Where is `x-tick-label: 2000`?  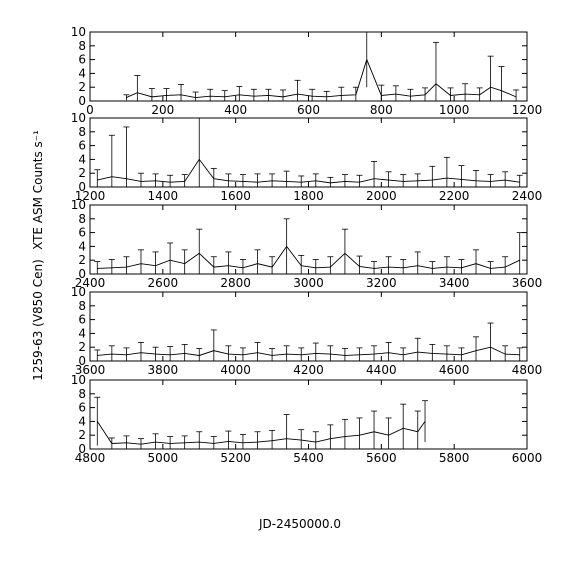 x-tick-label: 2000 is located at coordinates (381, 196).